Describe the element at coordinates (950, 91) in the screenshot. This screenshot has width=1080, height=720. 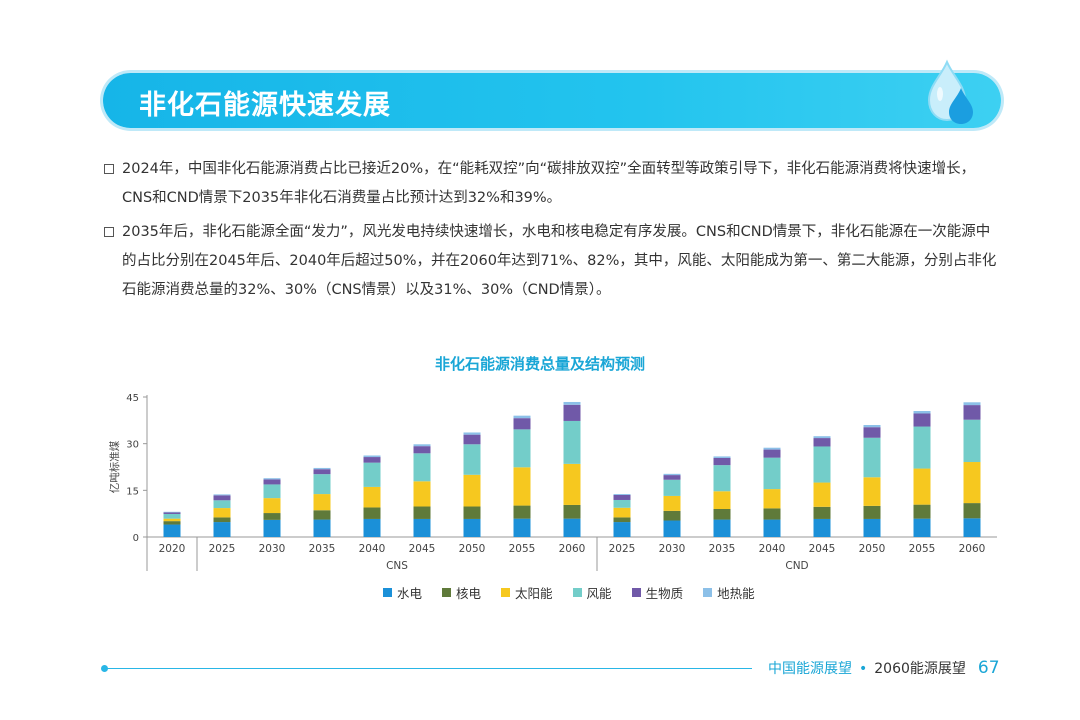
I see `water-drop-icon` at that location.